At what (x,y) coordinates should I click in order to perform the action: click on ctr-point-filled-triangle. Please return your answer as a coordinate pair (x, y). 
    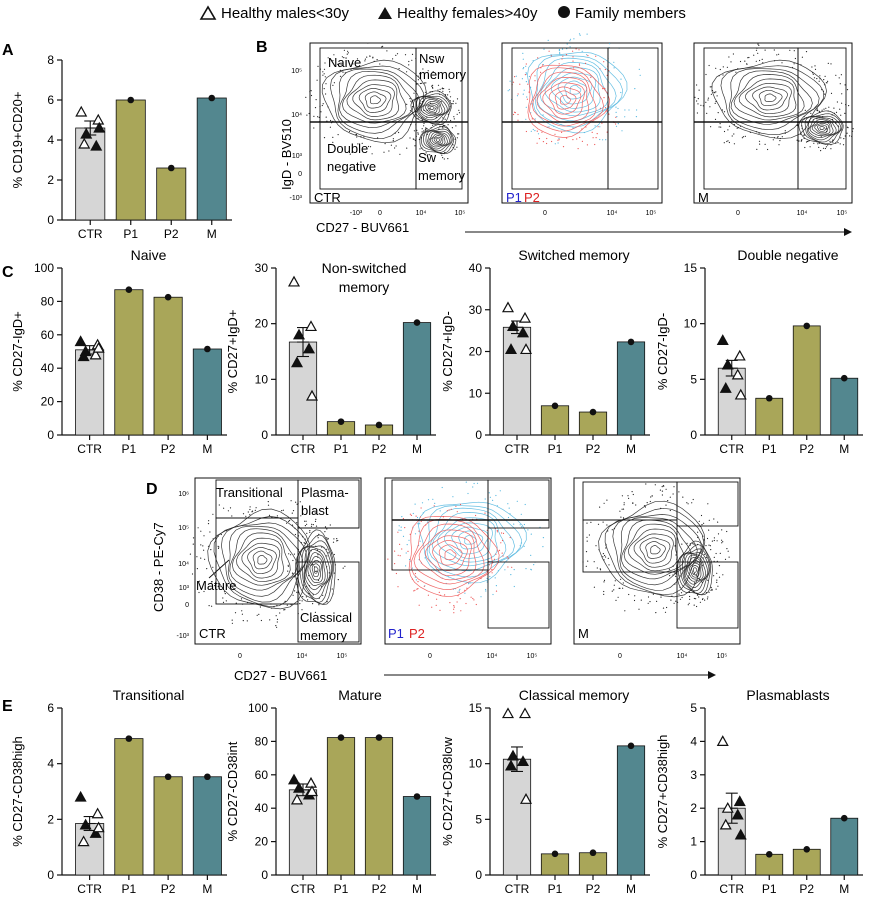
    Looking at the image, I should click on (299, 334).